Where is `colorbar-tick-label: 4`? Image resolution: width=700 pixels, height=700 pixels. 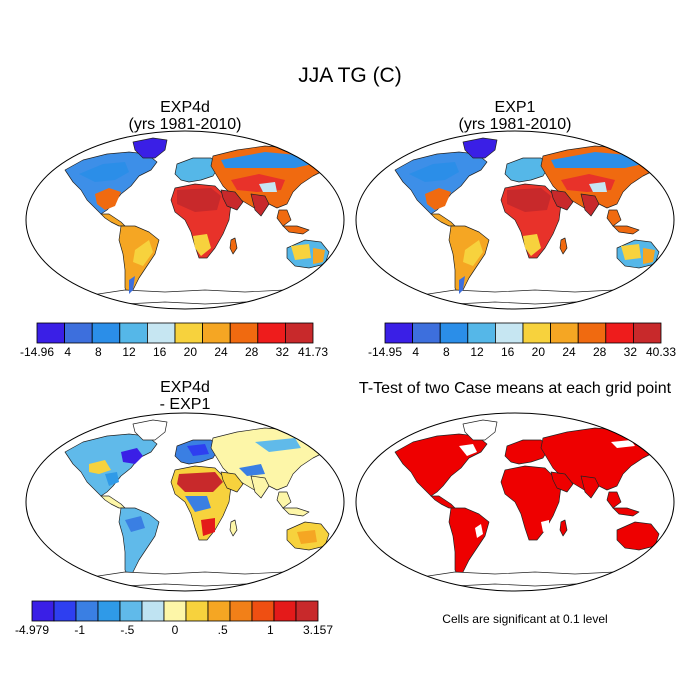 colorbar-tick-label: 4 is located at coordinates (415, 352).